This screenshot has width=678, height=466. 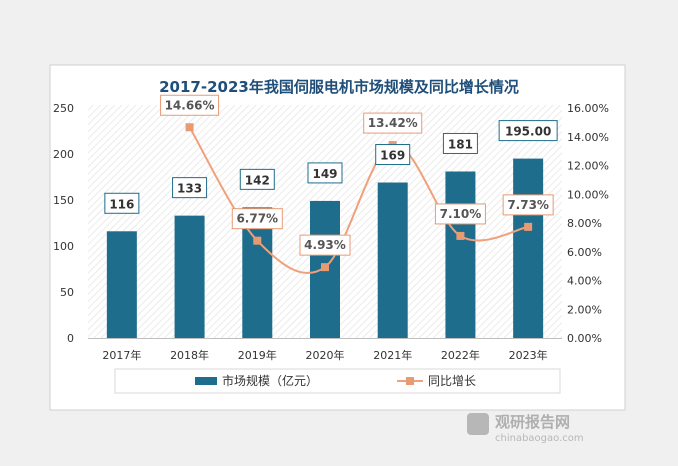 I want to click on line-label: 13.42%, so click(x=393, y=123).